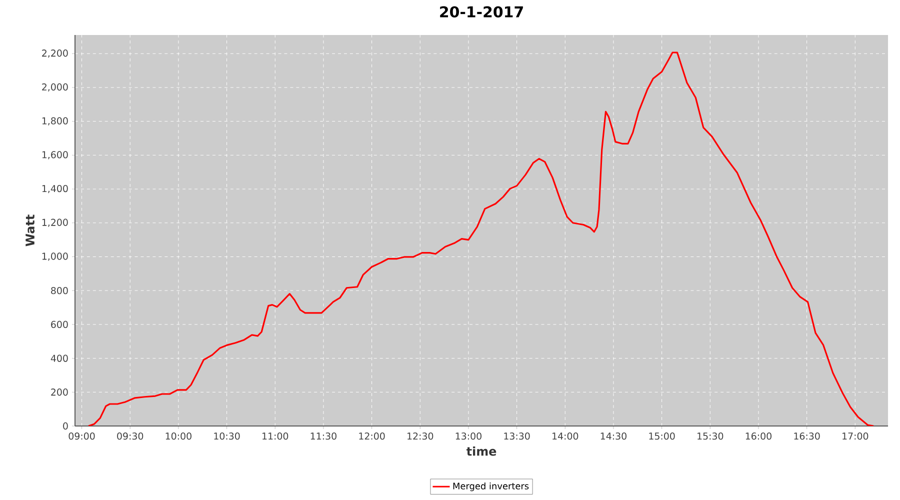 This screenshot has height=500, width=900. Describe the element at coordinates (613, 436) in the screenshot. I see `x-tick-label: 14:30` at that location.